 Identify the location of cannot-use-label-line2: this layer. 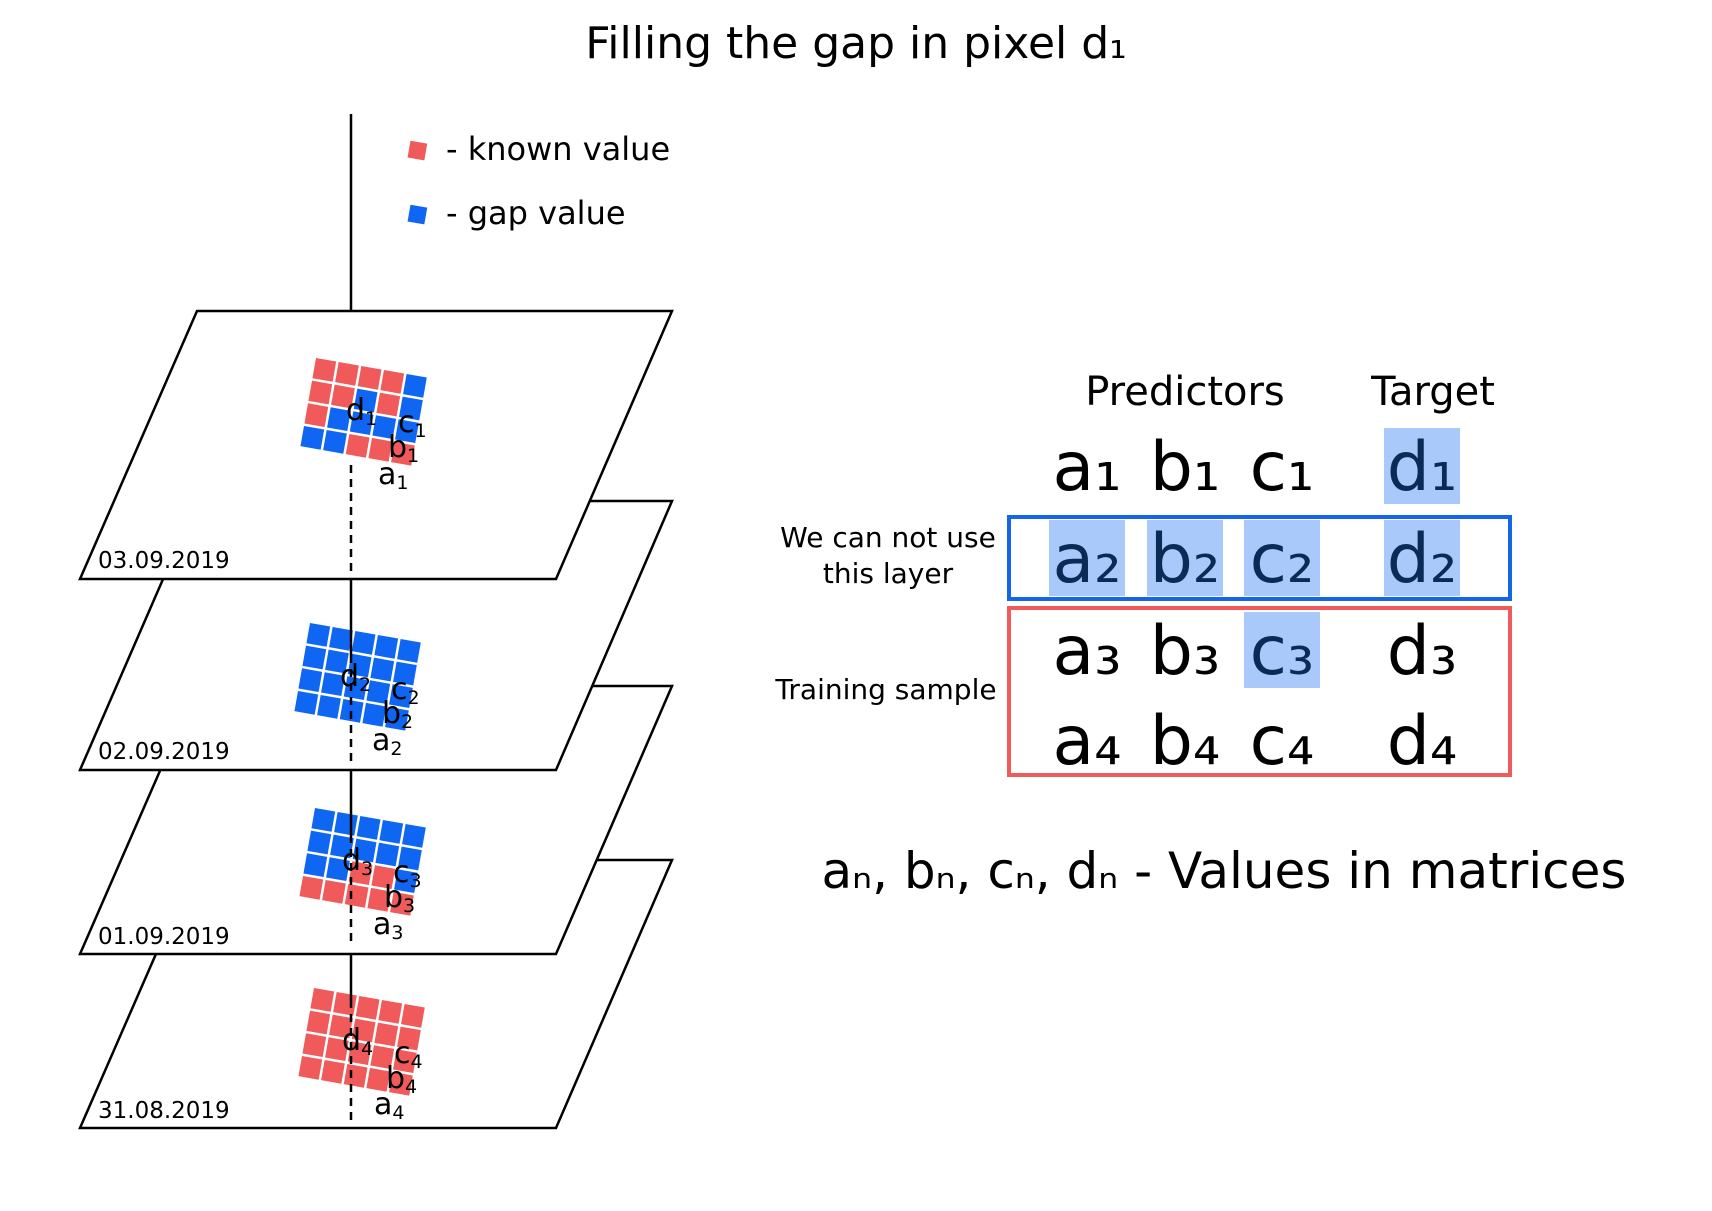
(888, 573).